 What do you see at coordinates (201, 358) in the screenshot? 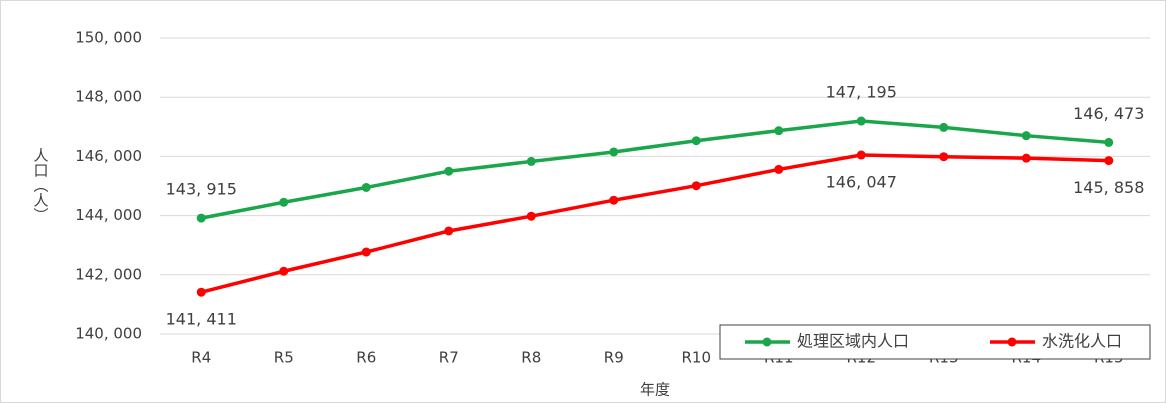
I see `x-tick-label: R4` at bounding box center [201, 358].